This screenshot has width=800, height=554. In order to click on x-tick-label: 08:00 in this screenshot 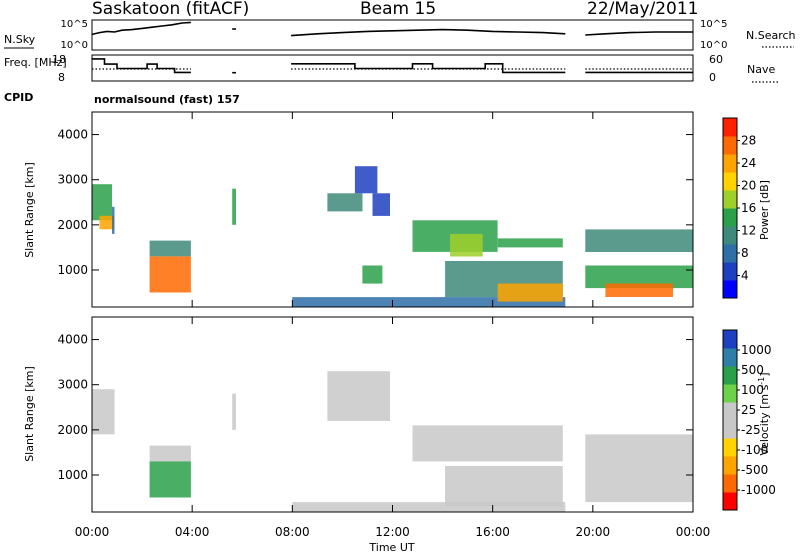, I will do `click(292, 532)`.